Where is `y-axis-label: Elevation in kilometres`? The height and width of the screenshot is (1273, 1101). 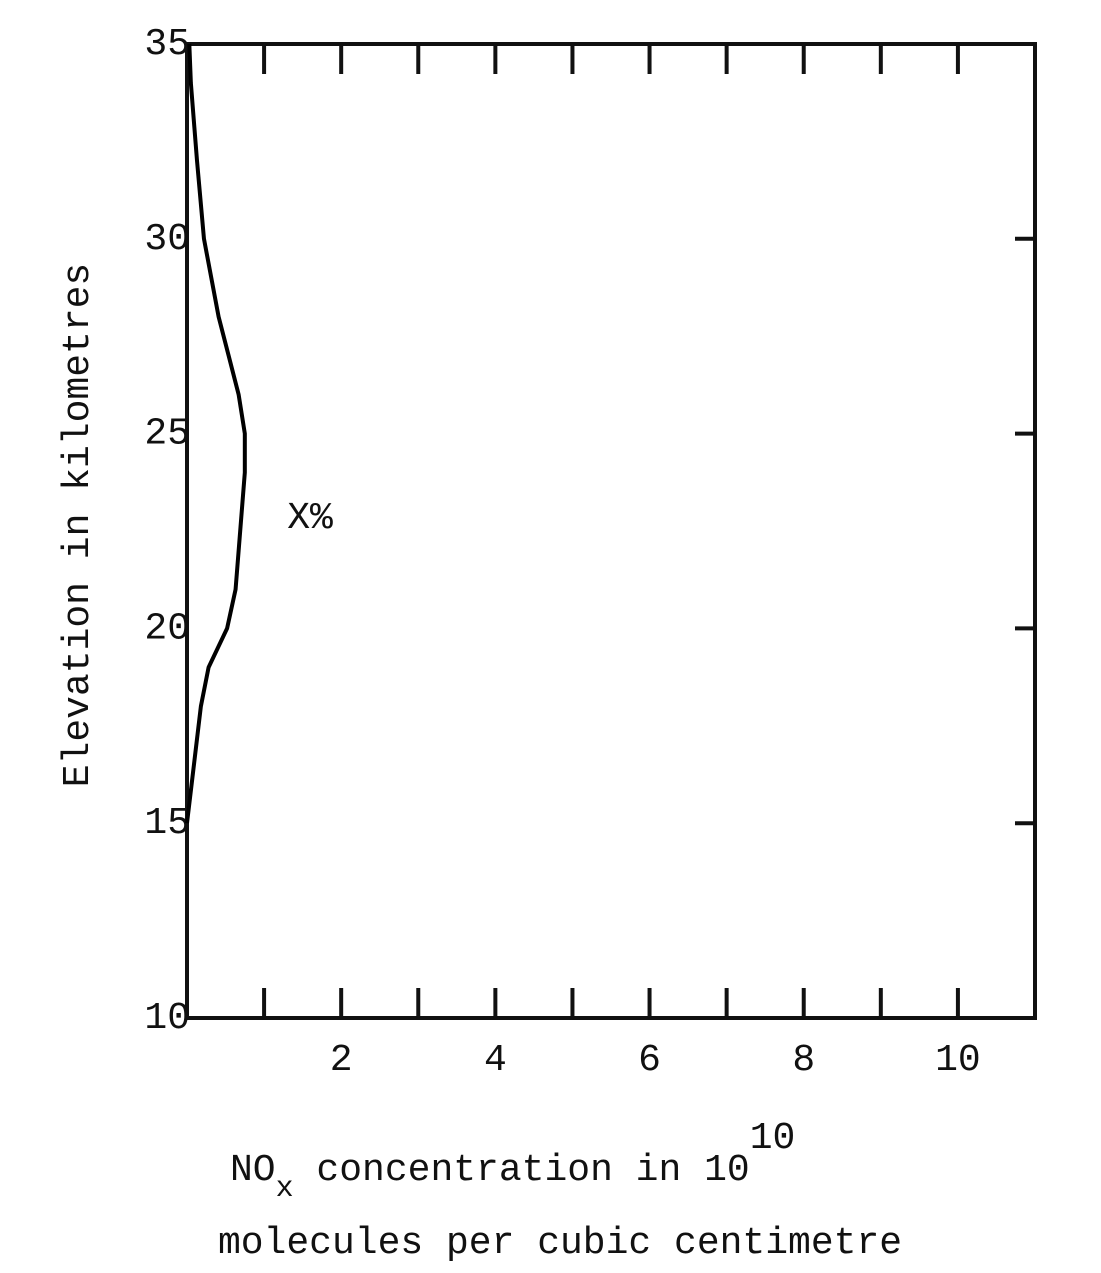
y-axis-label: Elevation in kilometres is located at coordinates (78, 525).